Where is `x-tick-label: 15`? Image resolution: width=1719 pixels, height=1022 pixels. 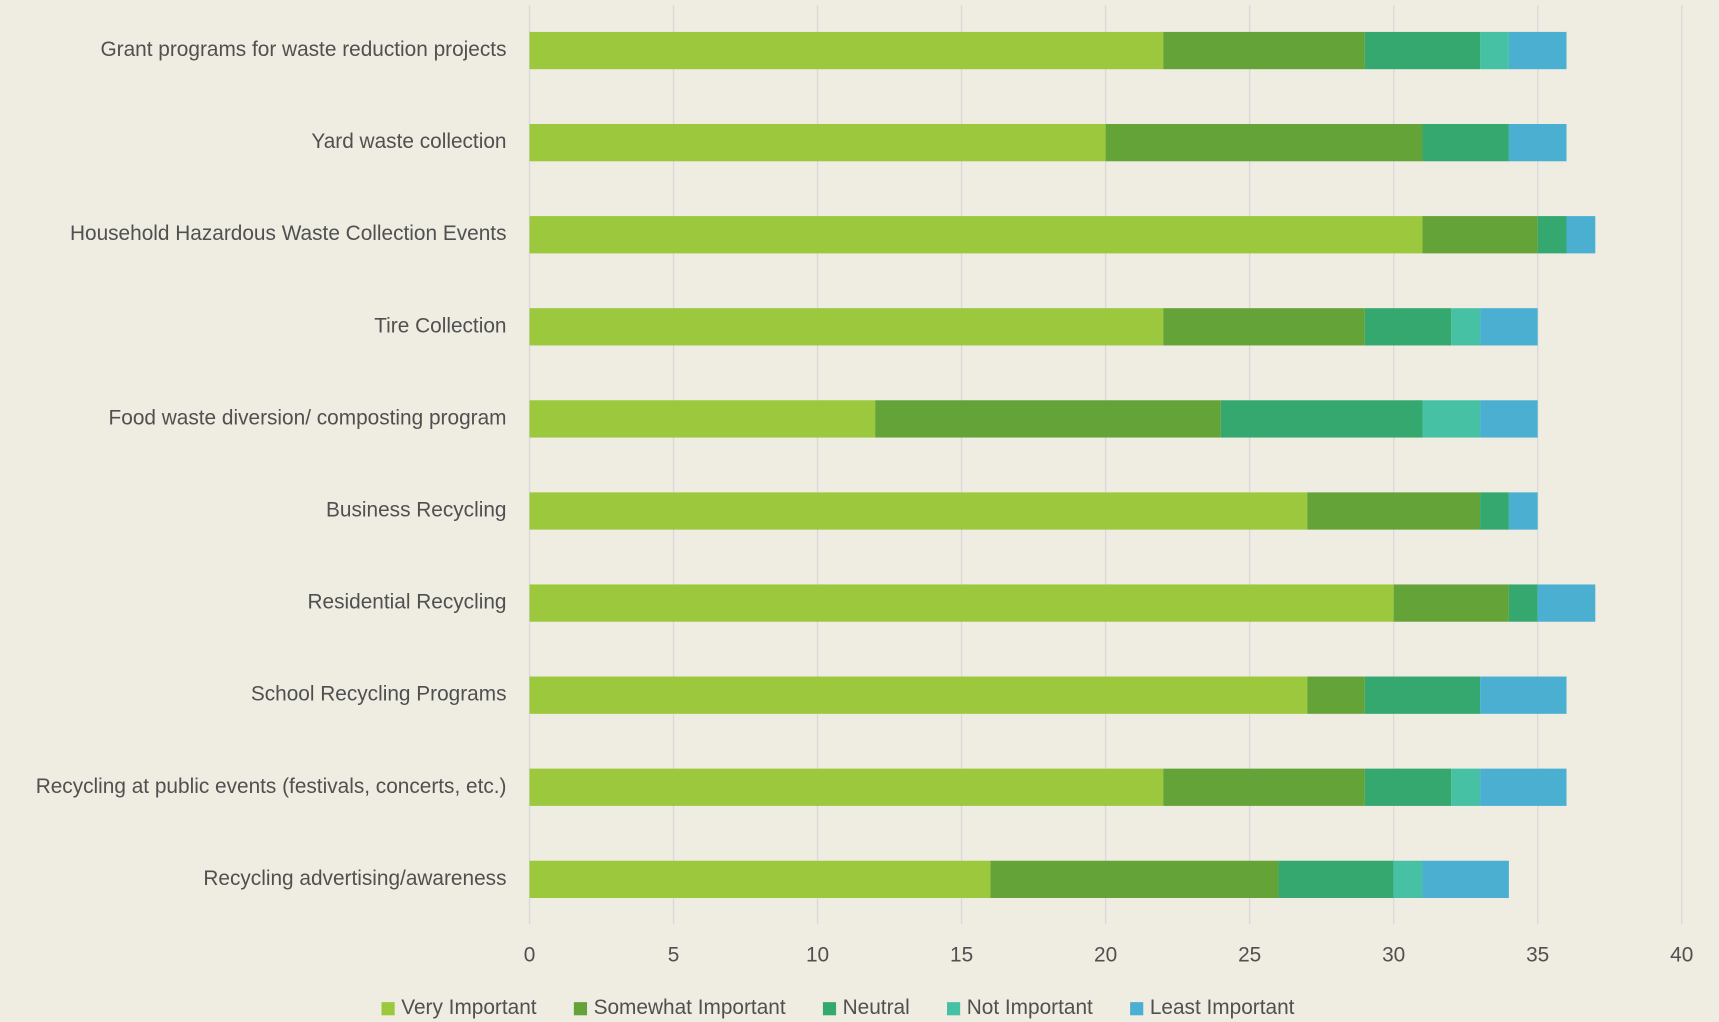 x-tick-label: 15 is located at coordinates (961, 955).